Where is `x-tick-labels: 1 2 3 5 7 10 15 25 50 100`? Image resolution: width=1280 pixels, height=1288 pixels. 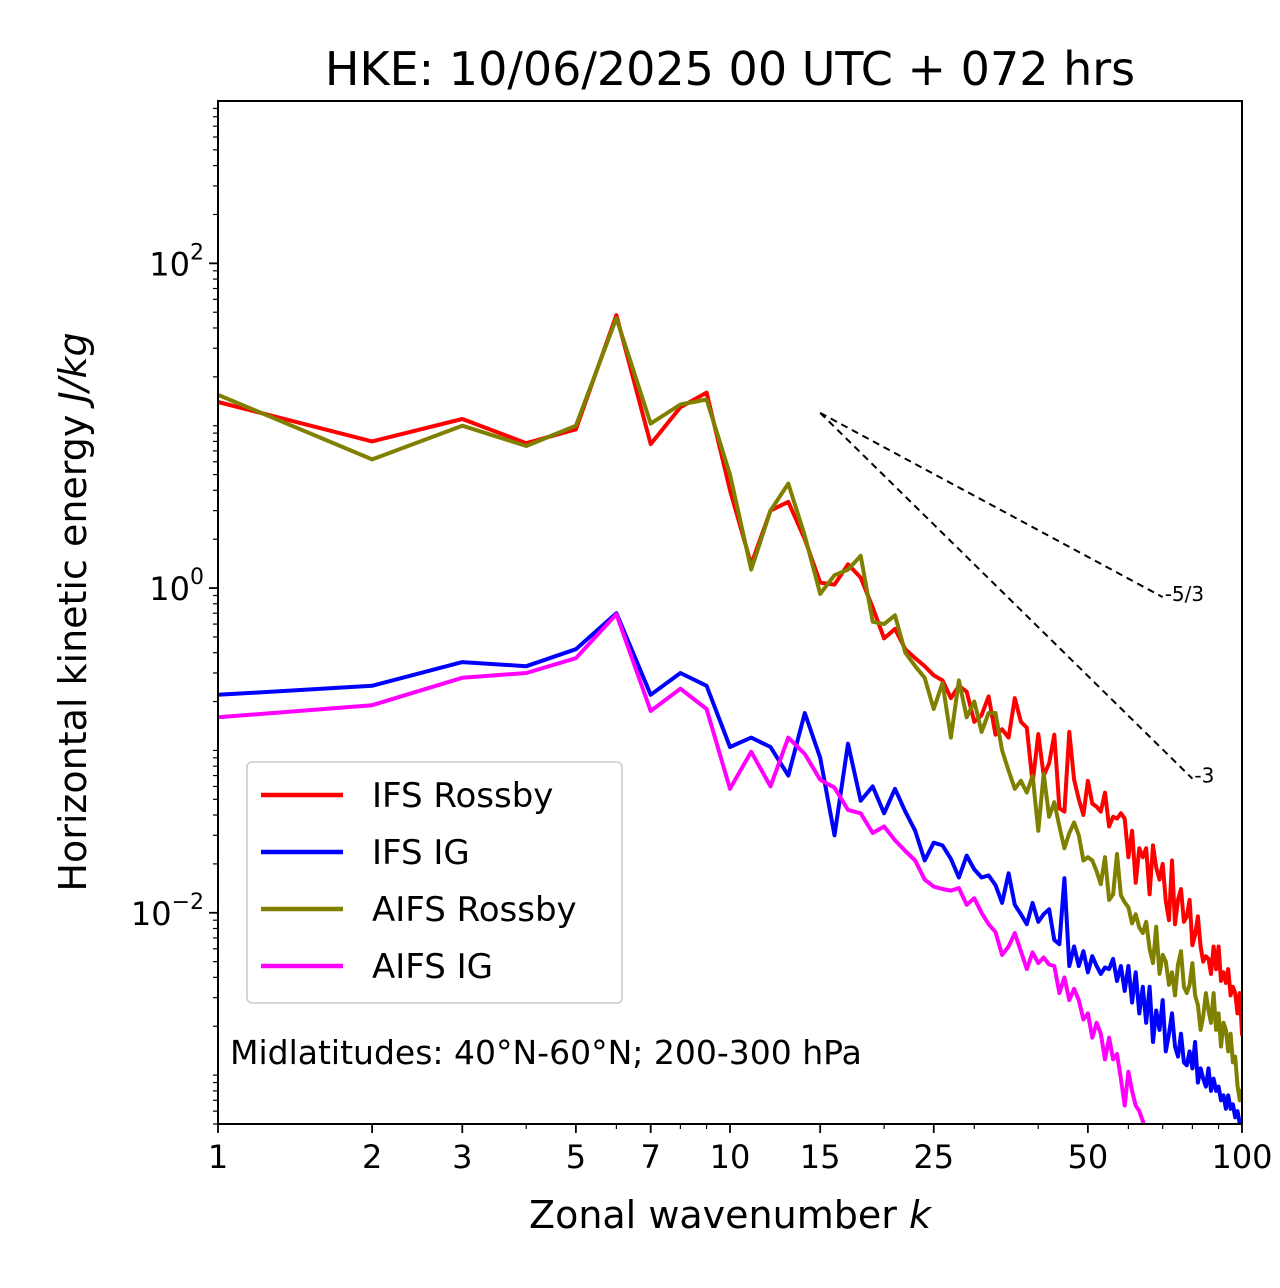
x-tick-labels: 1 2 3 5 7 10 15 25 50 100 is located at coordinates (740, 1157).